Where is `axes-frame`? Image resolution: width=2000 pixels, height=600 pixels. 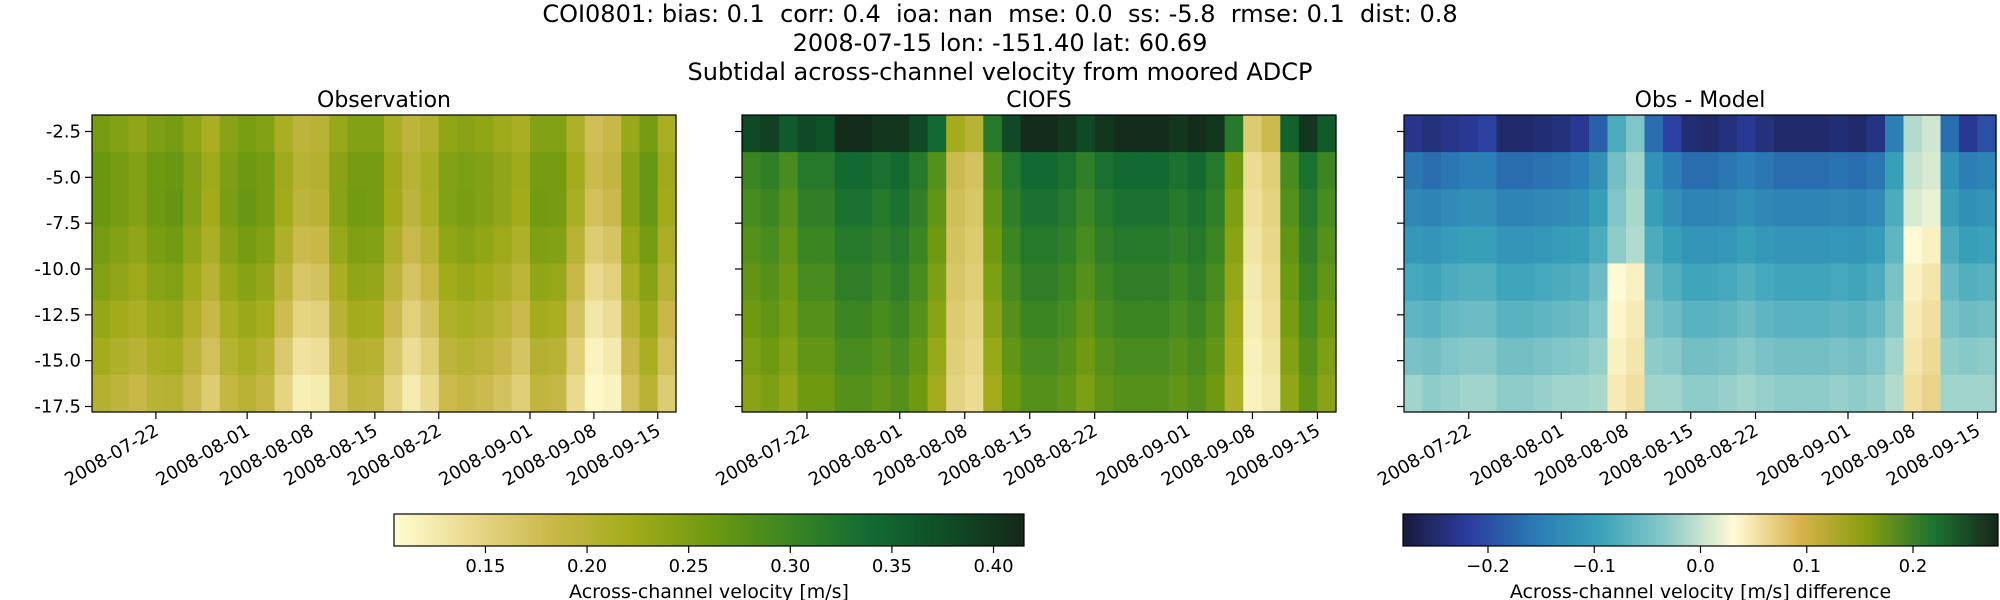
axes-frame is located at coordinates (1039, 263).